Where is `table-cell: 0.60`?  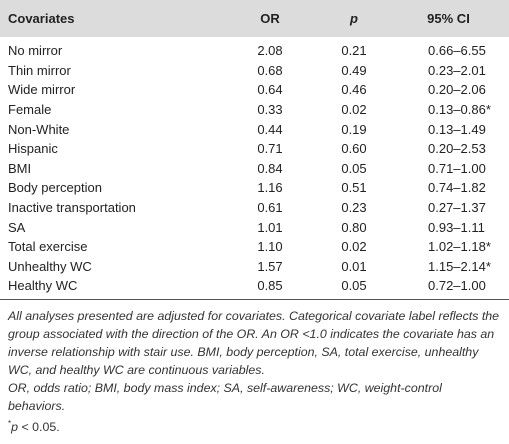 table-cell: 0.60 is located at coordinates (354, 149).